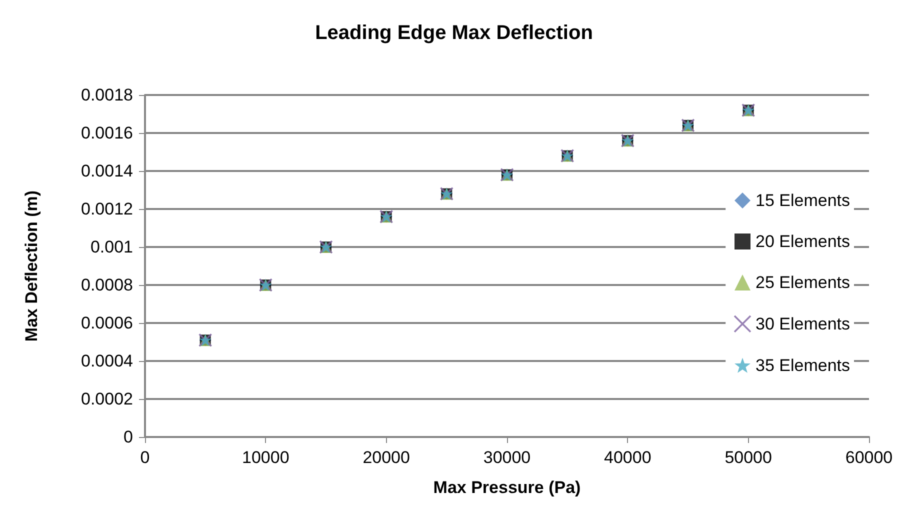 The image size is (908, 525). I want to click on y-tick-label: 0, so click(128, 437).